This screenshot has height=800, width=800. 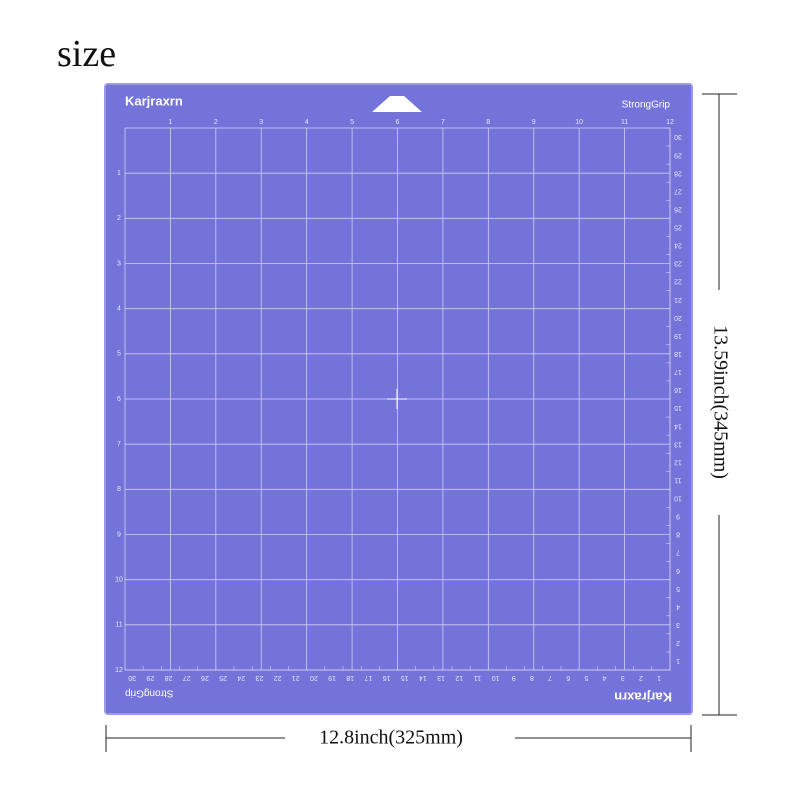 What do you see at coordinates (391, 738) in the screenshot?
I see `width-label: 12.8inch(325mm)` at bounding box center [391, 738].